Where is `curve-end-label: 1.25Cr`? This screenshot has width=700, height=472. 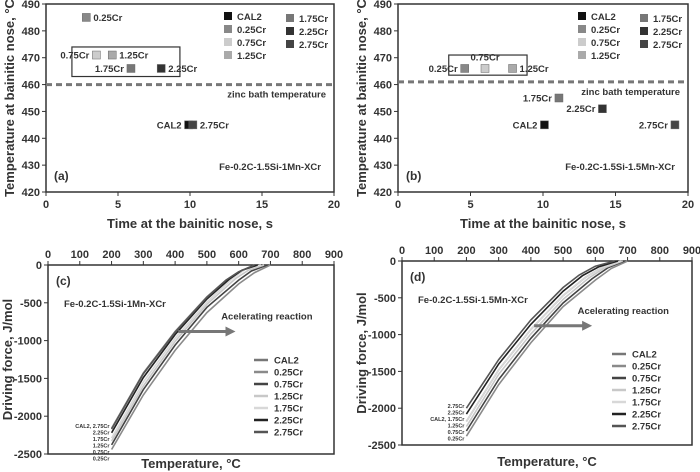
curve-end-label: 1.25Cr is located at coordinates (457, 427).